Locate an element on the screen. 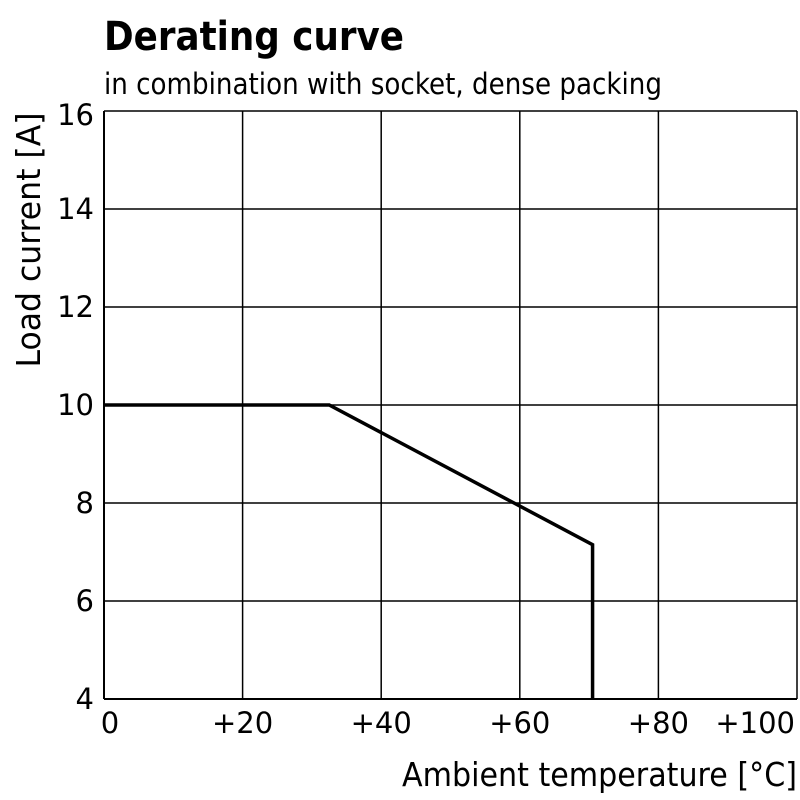  chart-title: Derating curve is located at coordinates (254, 37).